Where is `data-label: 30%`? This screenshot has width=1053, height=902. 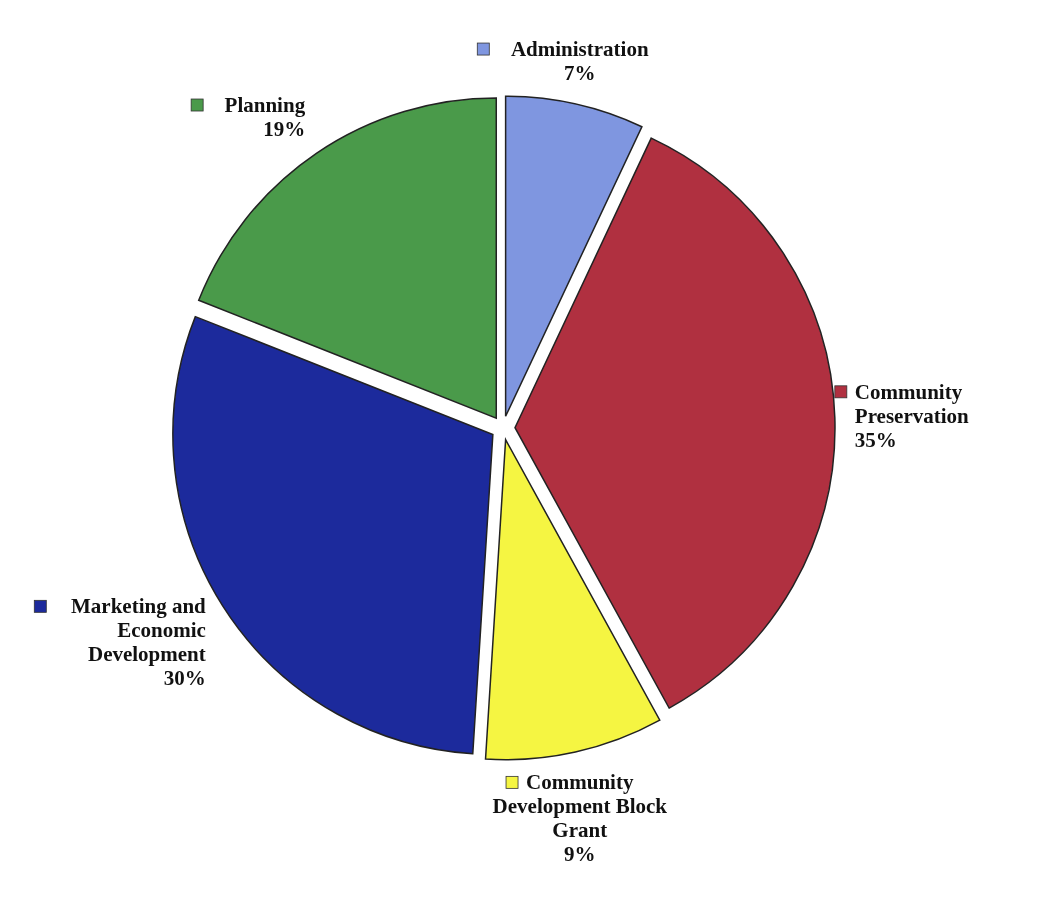 data-label: 30% is located at coordinates (184, 678).